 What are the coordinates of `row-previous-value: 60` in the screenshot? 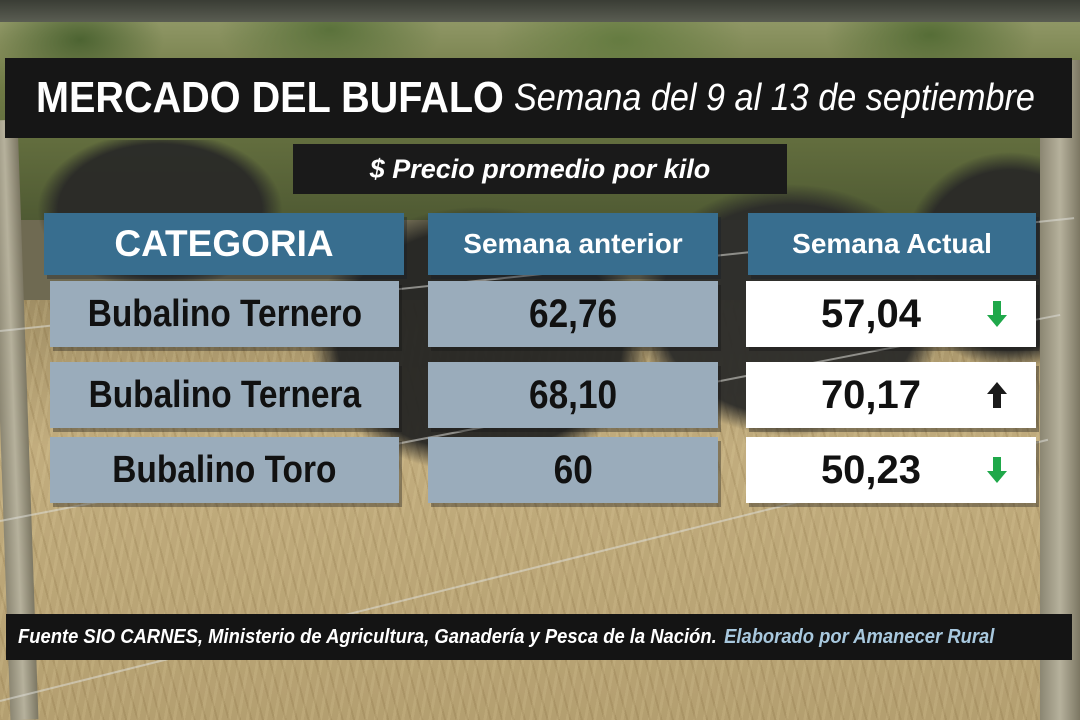 It's located at (573, 469).